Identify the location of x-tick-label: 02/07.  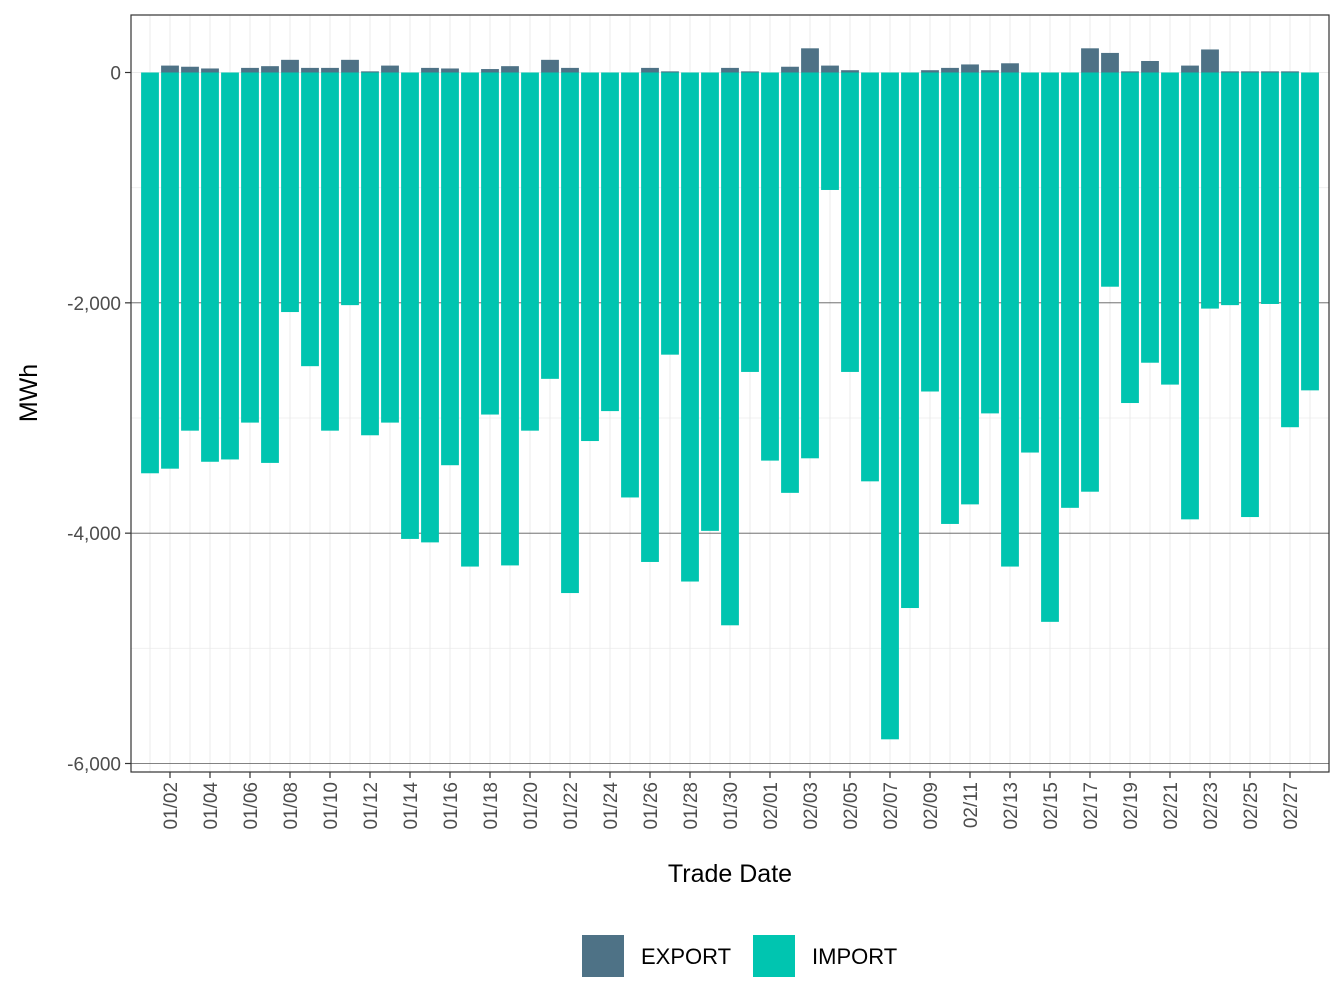
(891, 806).